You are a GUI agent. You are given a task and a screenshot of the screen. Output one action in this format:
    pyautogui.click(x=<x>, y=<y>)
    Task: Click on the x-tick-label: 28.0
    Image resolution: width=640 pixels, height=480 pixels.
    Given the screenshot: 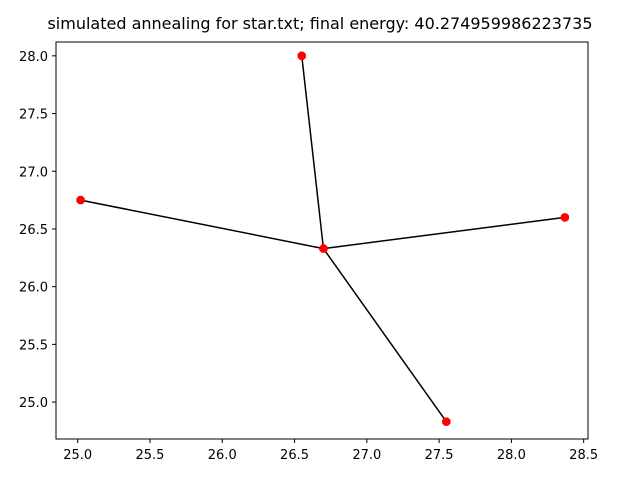 What is the action you would take?
    pyautogui.click(x=511, y=455)
    